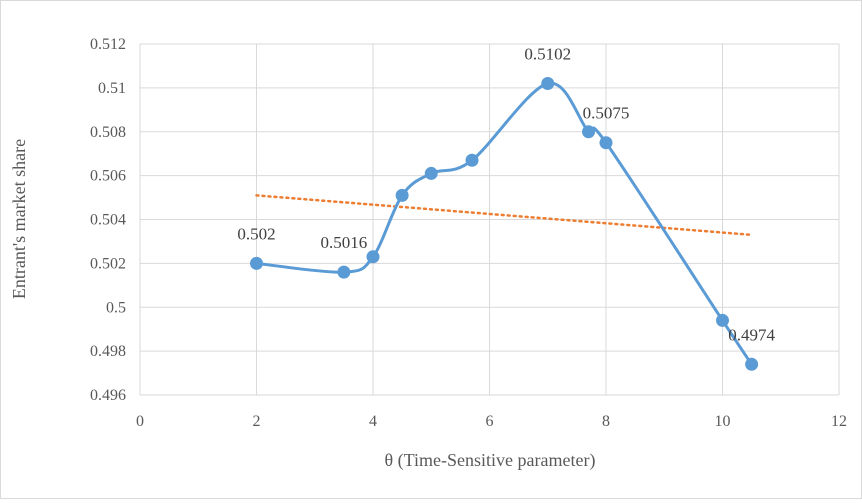 The height and width of the screenshot is (503, 862). I want to click on data-label: 0.5102, so click(547, 53).